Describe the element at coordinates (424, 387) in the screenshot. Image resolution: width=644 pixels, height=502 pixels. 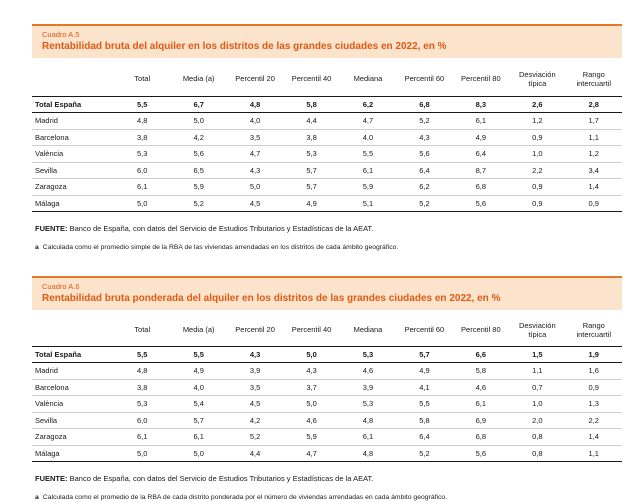
I see `cell: 4,1` at that location.